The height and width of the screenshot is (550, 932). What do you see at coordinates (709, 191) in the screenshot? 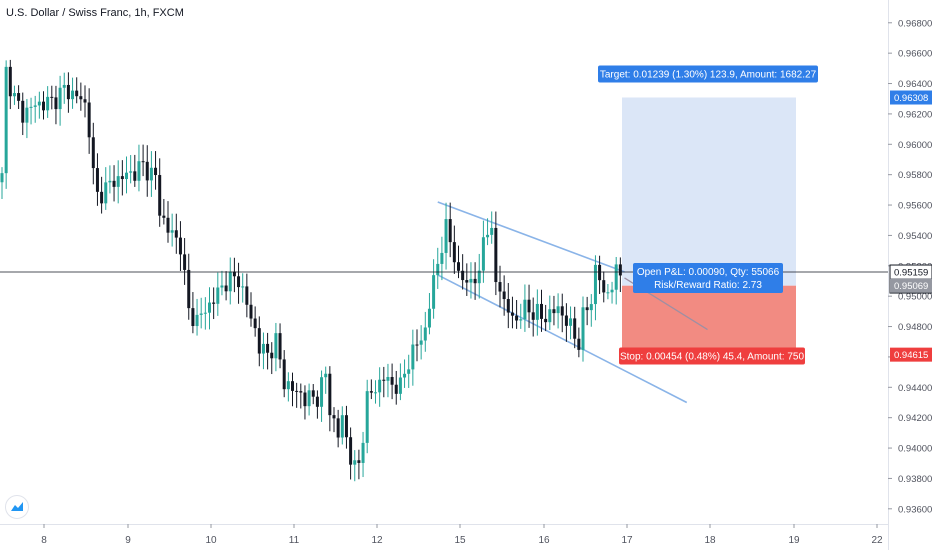
I see `profit-zone` at bounding box center [709, 191].